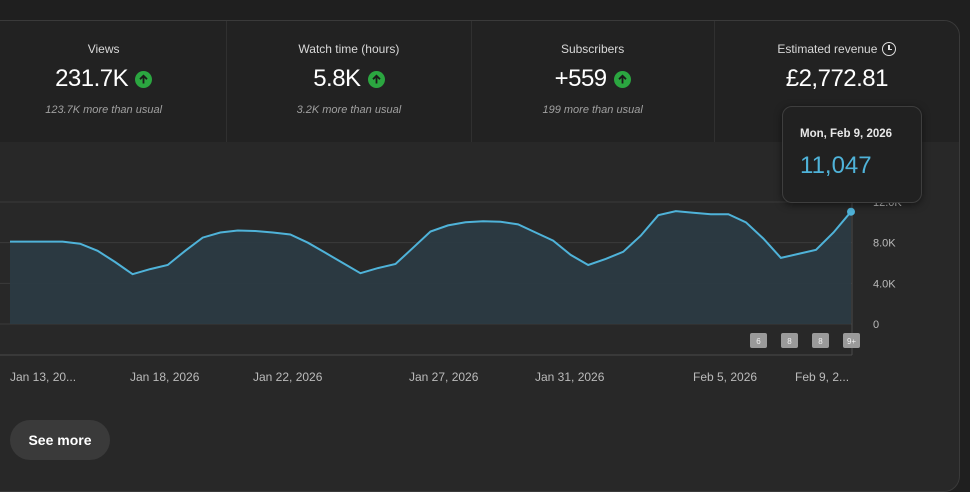 Image resolution: width=970 pixels, height=492 pixels. I want to click on see-more-button: See more, so click(60, 440).